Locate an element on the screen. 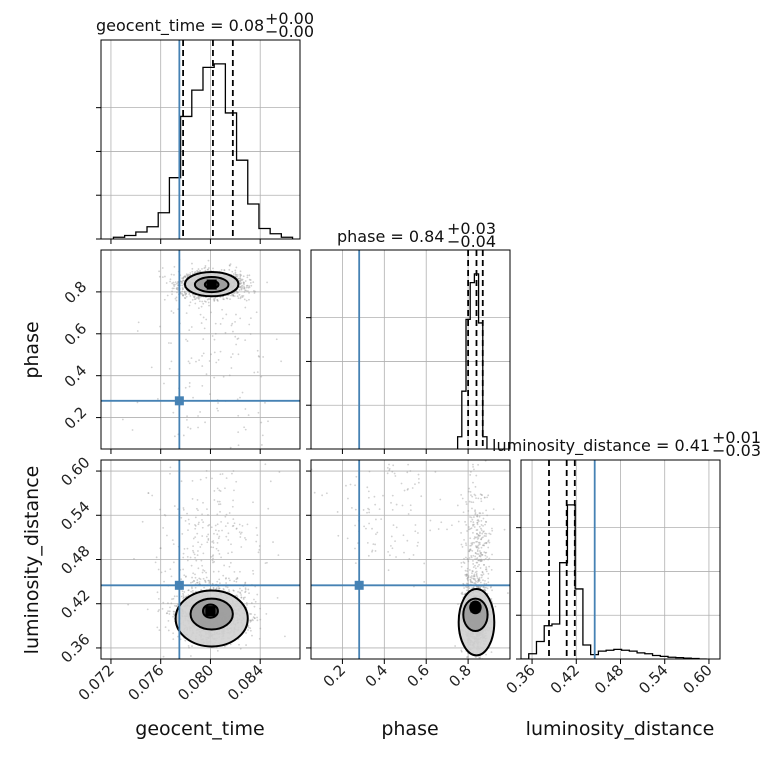  hist-panel-phase is located at coordinates (408, 351).